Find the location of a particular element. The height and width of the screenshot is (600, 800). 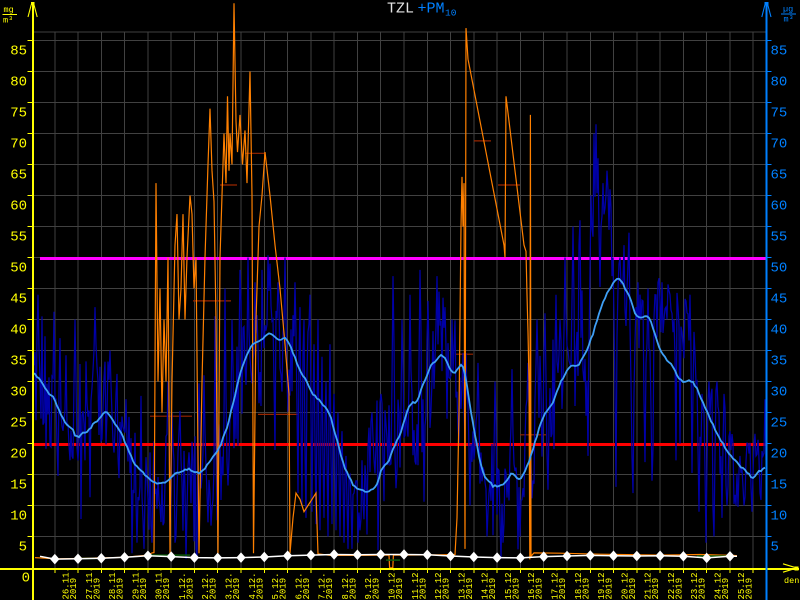

svg-text: 8.12. is located at coordinates (346, 585).